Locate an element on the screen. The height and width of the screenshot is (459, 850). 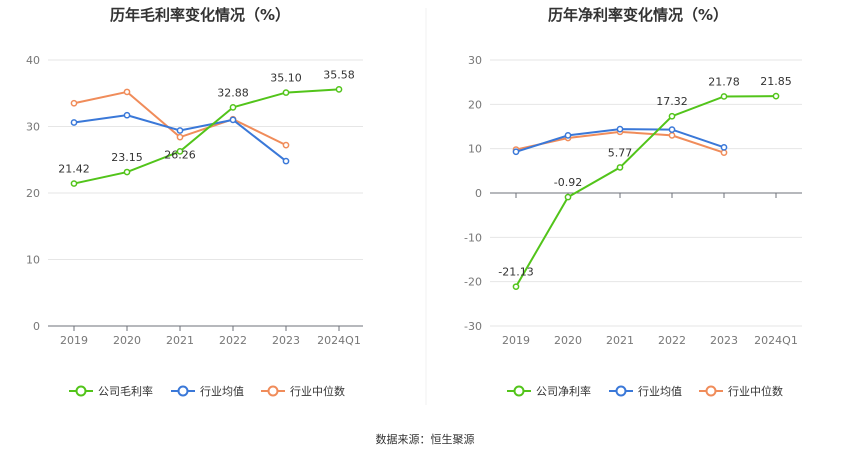
data-label: 32.88 is located at coordinates (233, 92).